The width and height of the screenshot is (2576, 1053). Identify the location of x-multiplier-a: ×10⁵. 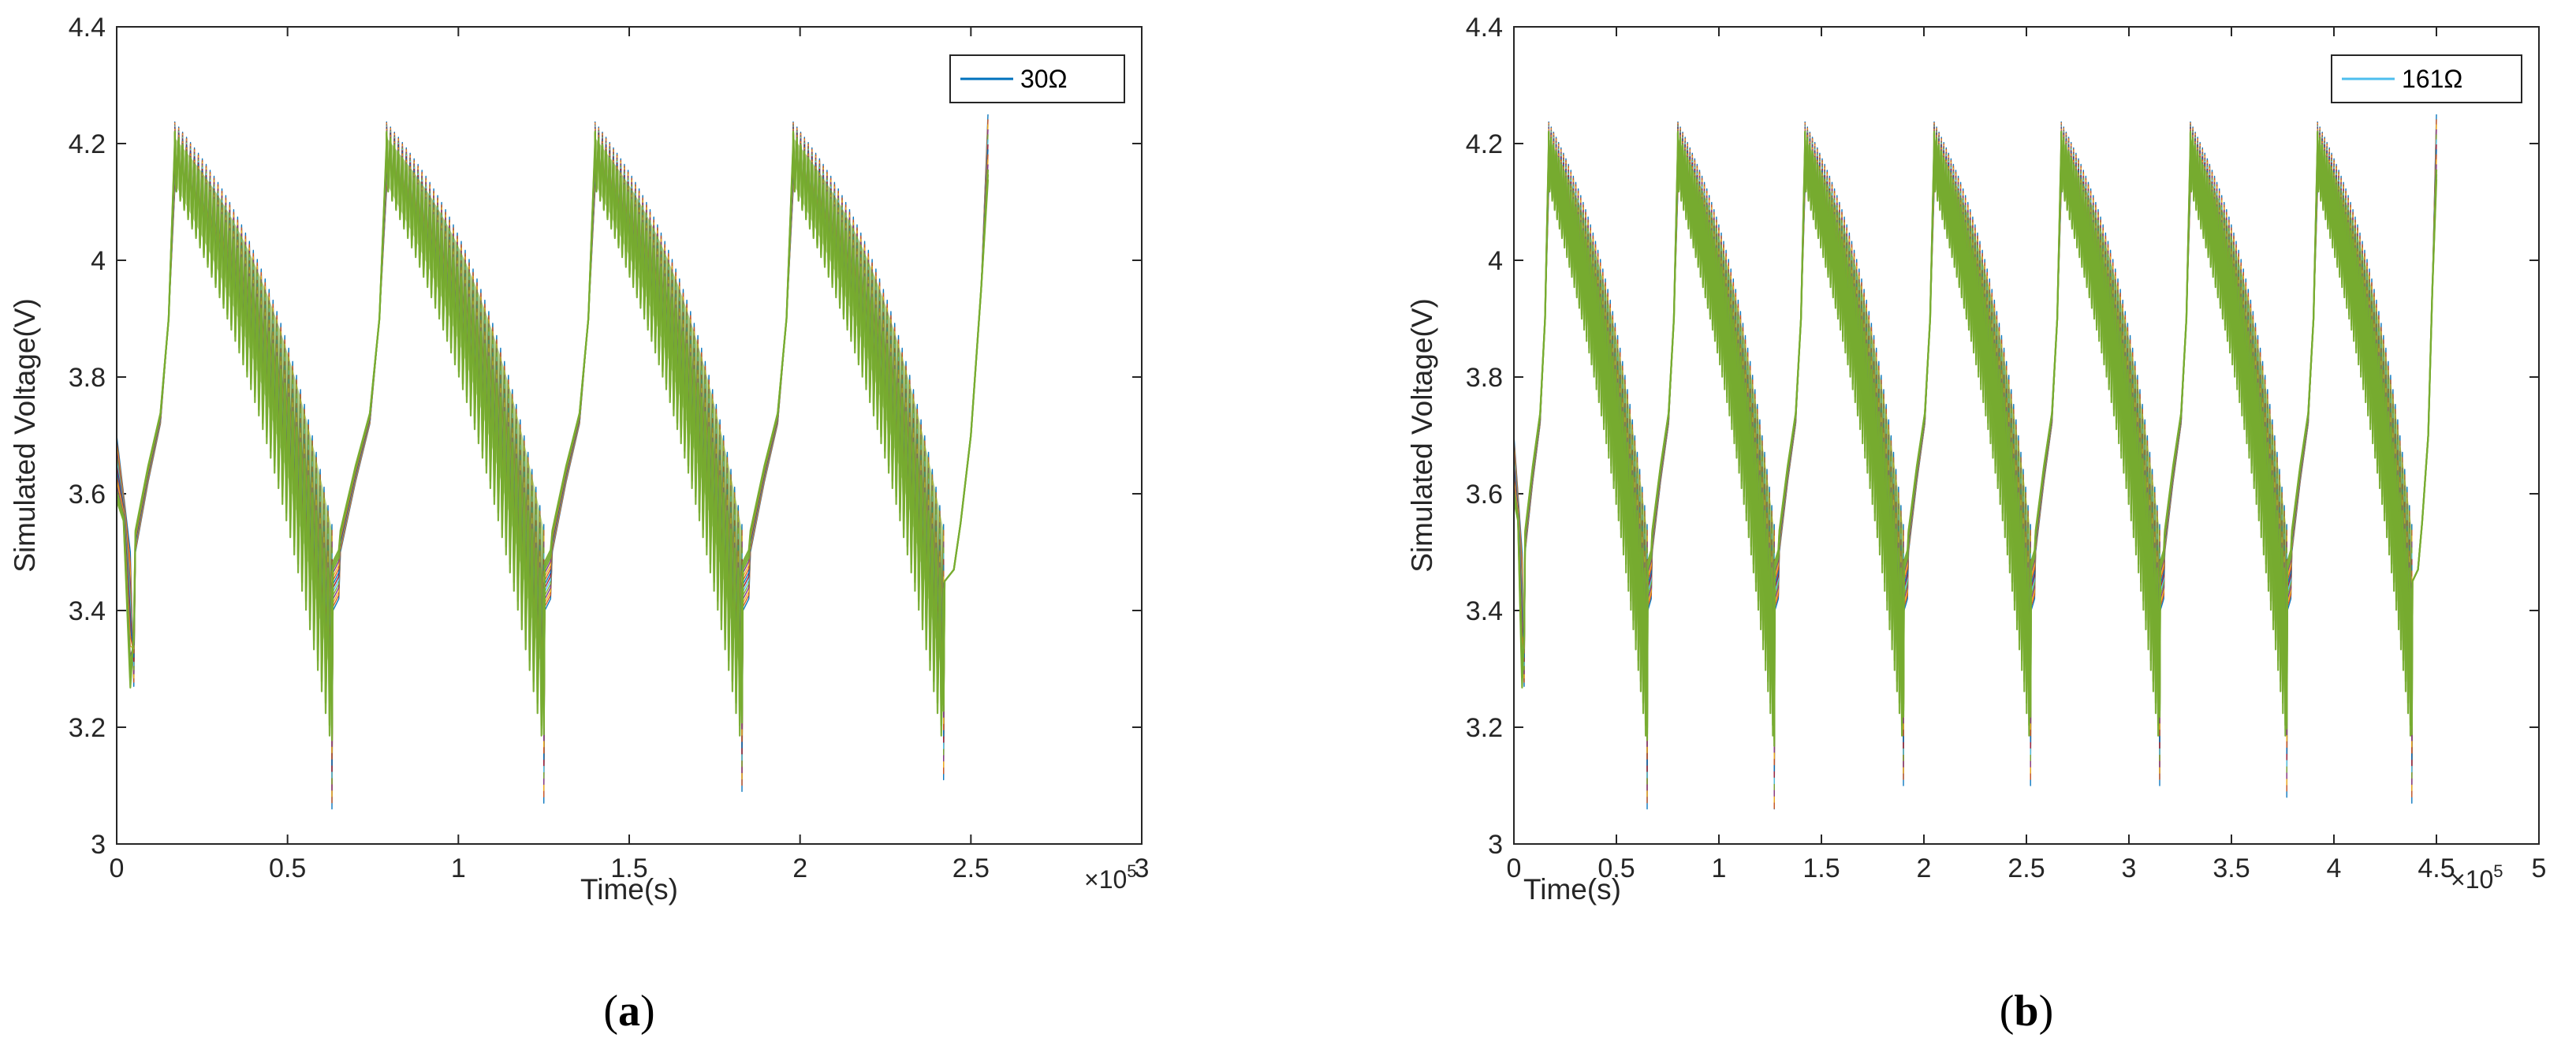
(1110, 877).